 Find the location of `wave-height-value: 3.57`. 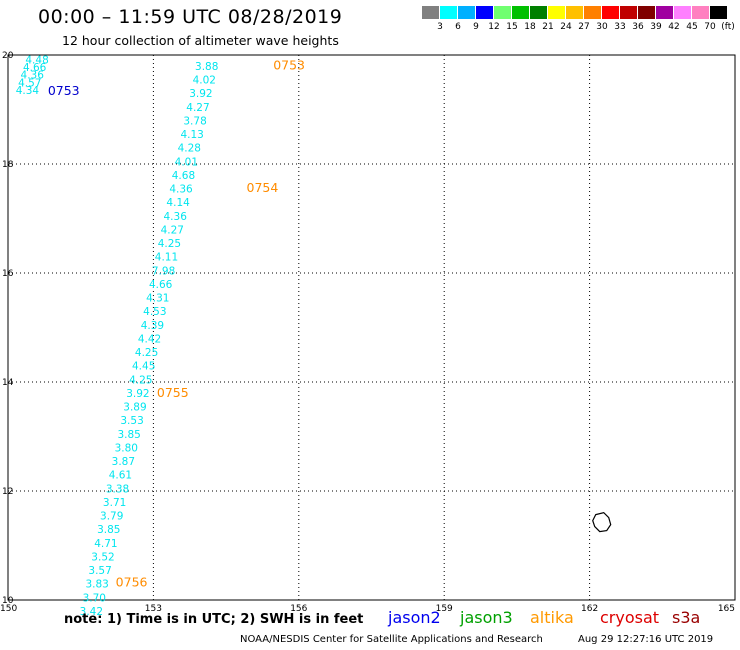

wave-height-value: 3.57 is located at coordinates (99, 571).